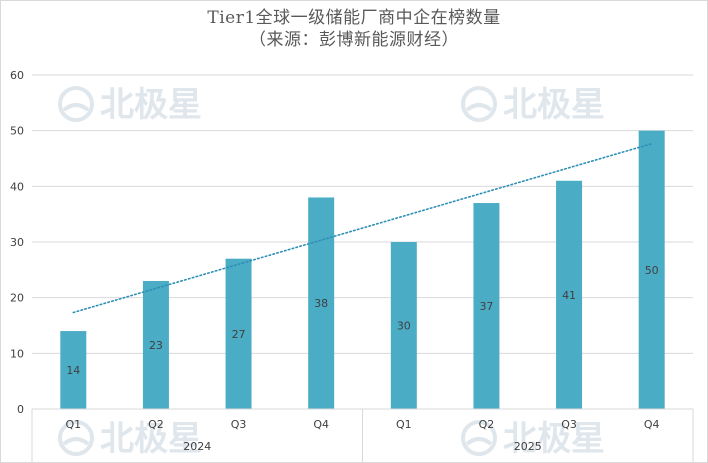 Image resolution: width=708 pixels, height=463 pixels. I want to click on y-tick-label: 40, so click(17, 186).